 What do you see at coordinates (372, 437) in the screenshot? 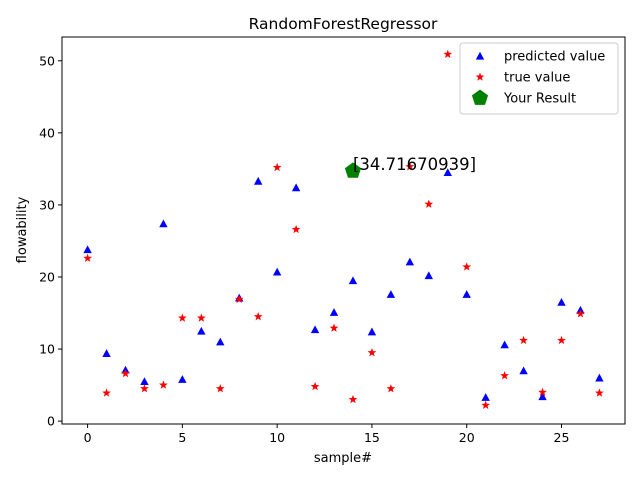
I see `x-tick-label: 15` at bounding box center [372, 437].